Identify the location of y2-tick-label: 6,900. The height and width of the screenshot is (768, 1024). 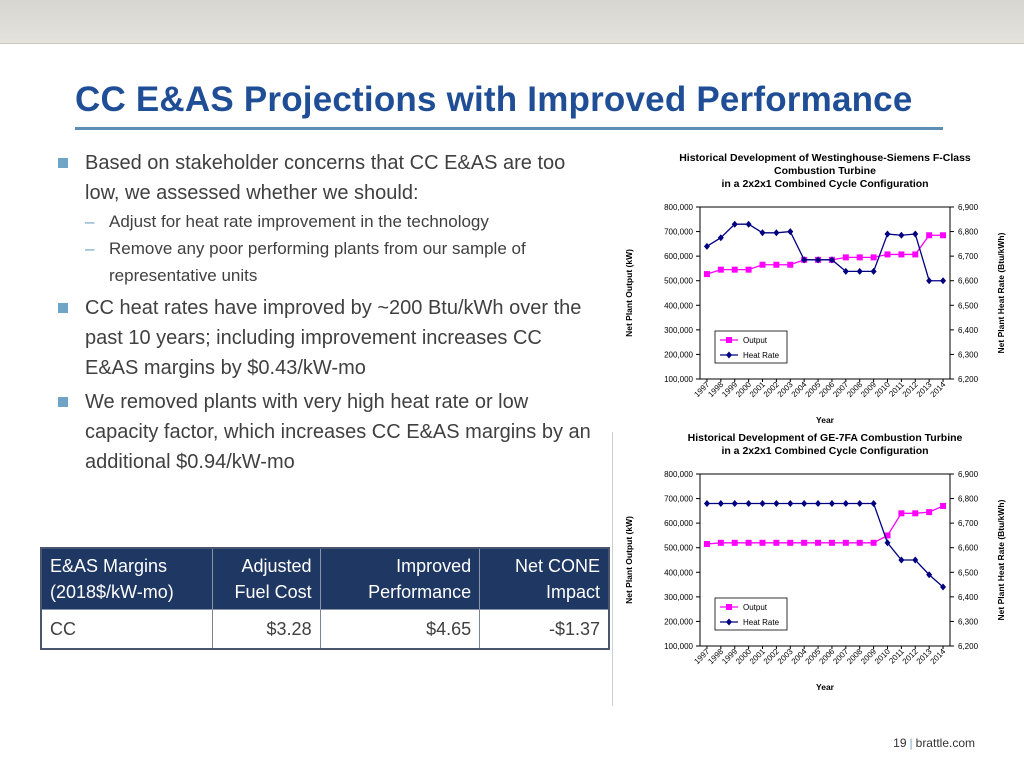
(968, 474).